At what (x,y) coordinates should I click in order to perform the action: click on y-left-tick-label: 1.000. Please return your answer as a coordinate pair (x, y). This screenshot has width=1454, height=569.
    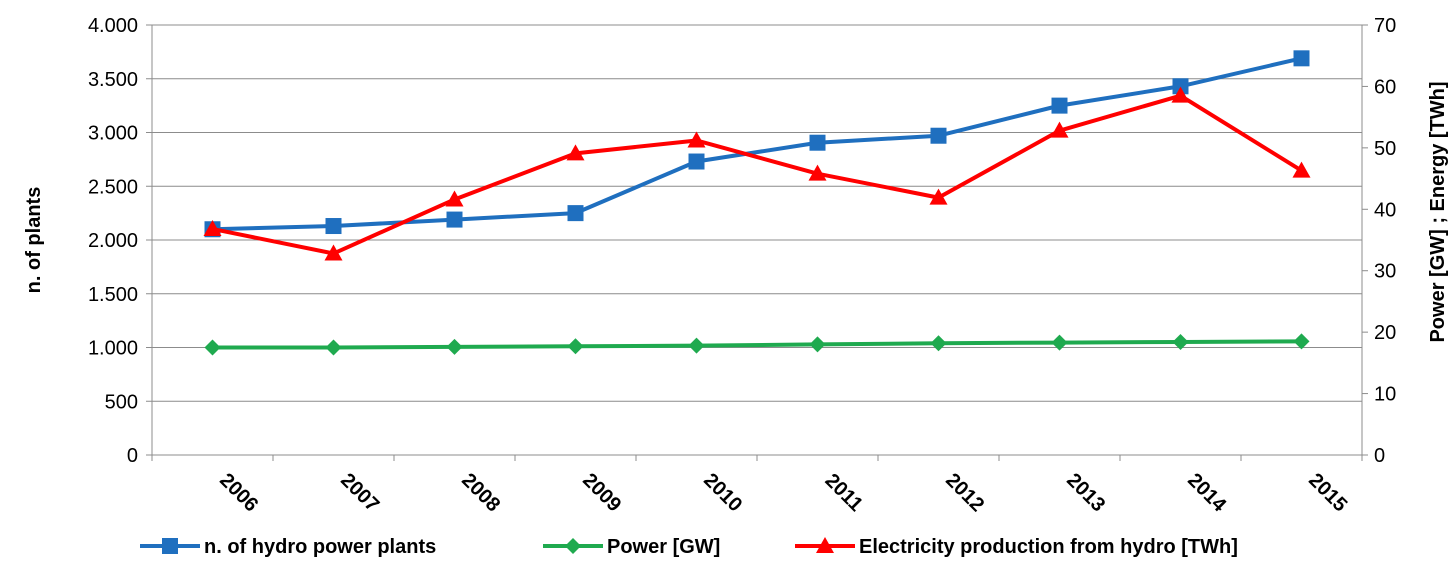
    Looking at the image, I should click on (113, 349).